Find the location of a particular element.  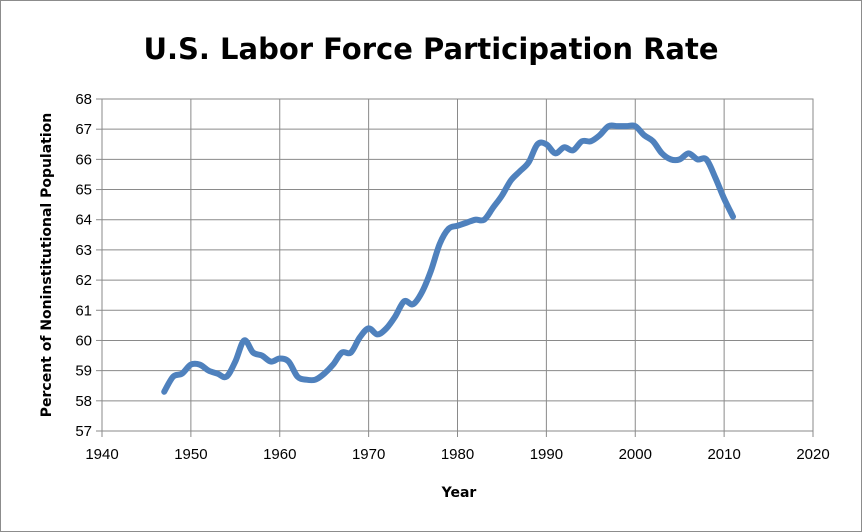

y-axis-title: Percent of Noninstitutional Population is located at coordinates (47, 265).